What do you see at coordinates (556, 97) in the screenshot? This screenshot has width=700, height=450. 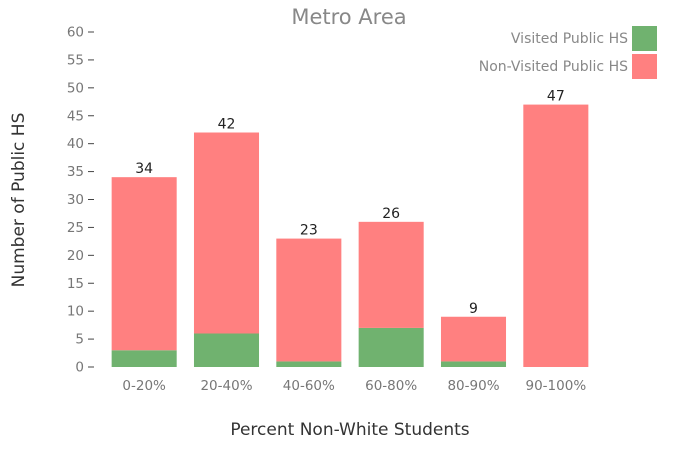 I see `data-label: 47` at bounding box center [556, 97].